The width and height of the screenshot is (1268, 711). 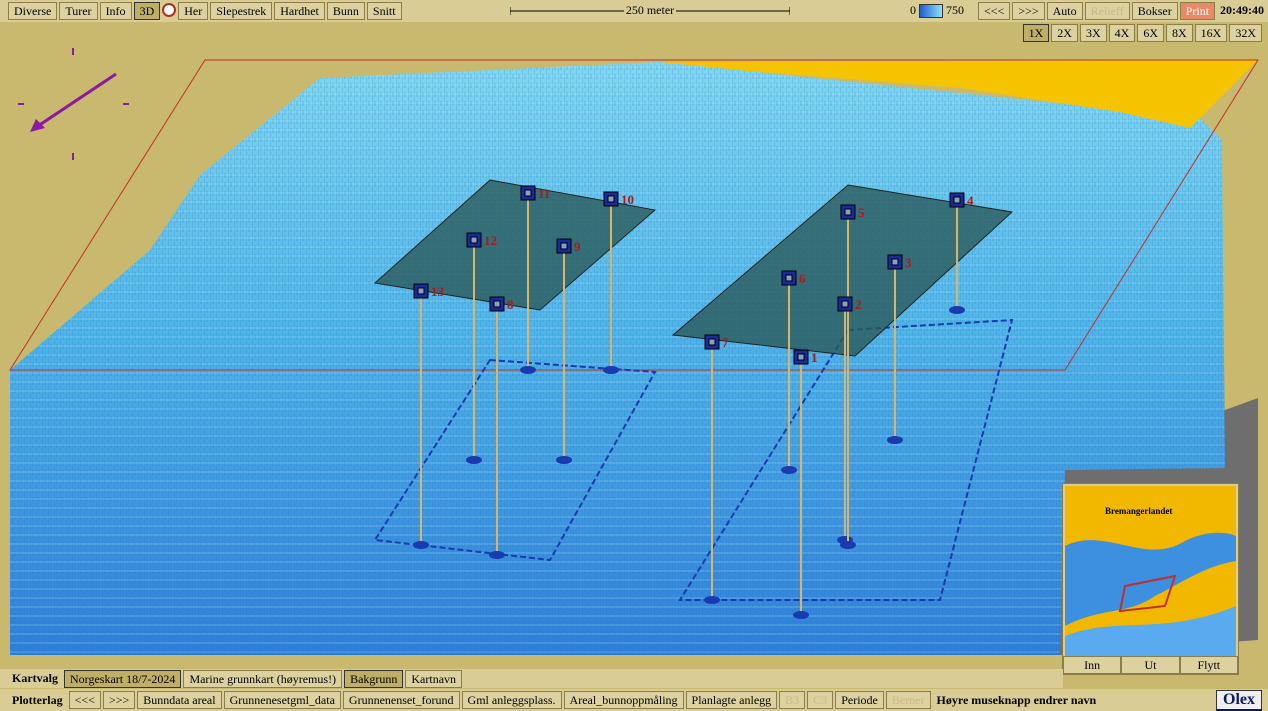 I want to click on map-button: Bakgrunn, so click(x=374, y=678).